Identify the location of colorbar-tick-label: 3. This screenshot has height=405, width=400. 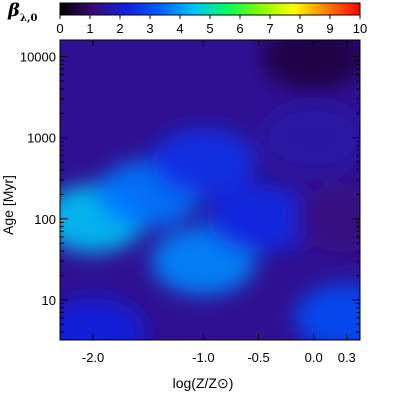
(149, 28).